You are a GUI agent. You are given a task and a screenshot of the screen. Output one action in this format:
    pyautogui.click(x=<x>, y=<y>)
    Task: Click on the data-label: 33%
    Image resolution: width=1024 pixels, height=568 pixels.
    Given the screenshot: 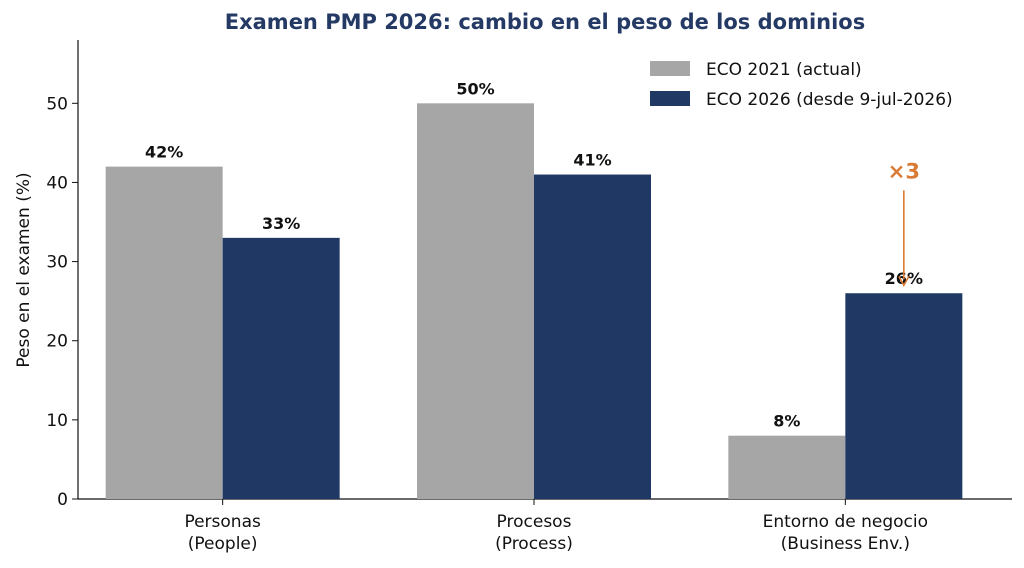 What is the action you would take?
    pyautogui.click(x=281, y=223)
    